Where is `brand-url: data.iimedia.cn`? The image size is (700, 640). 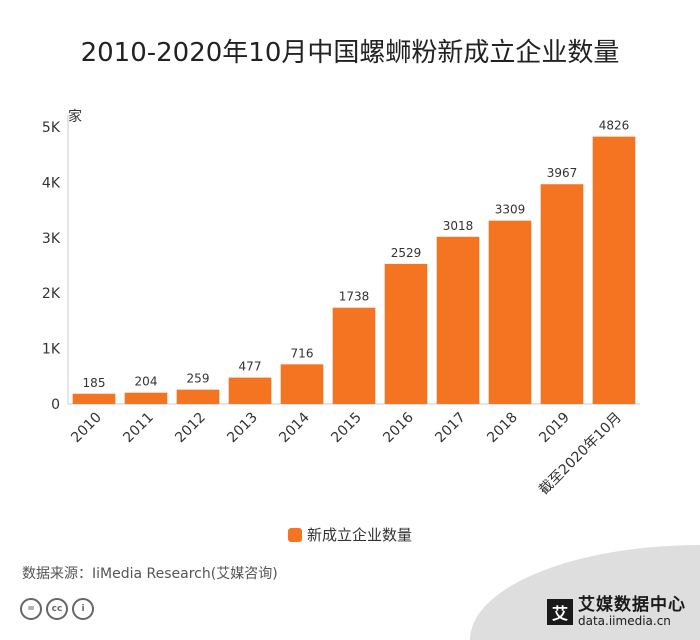 brand-url: data.iimedia.cn is located at coordinates (624, 620).